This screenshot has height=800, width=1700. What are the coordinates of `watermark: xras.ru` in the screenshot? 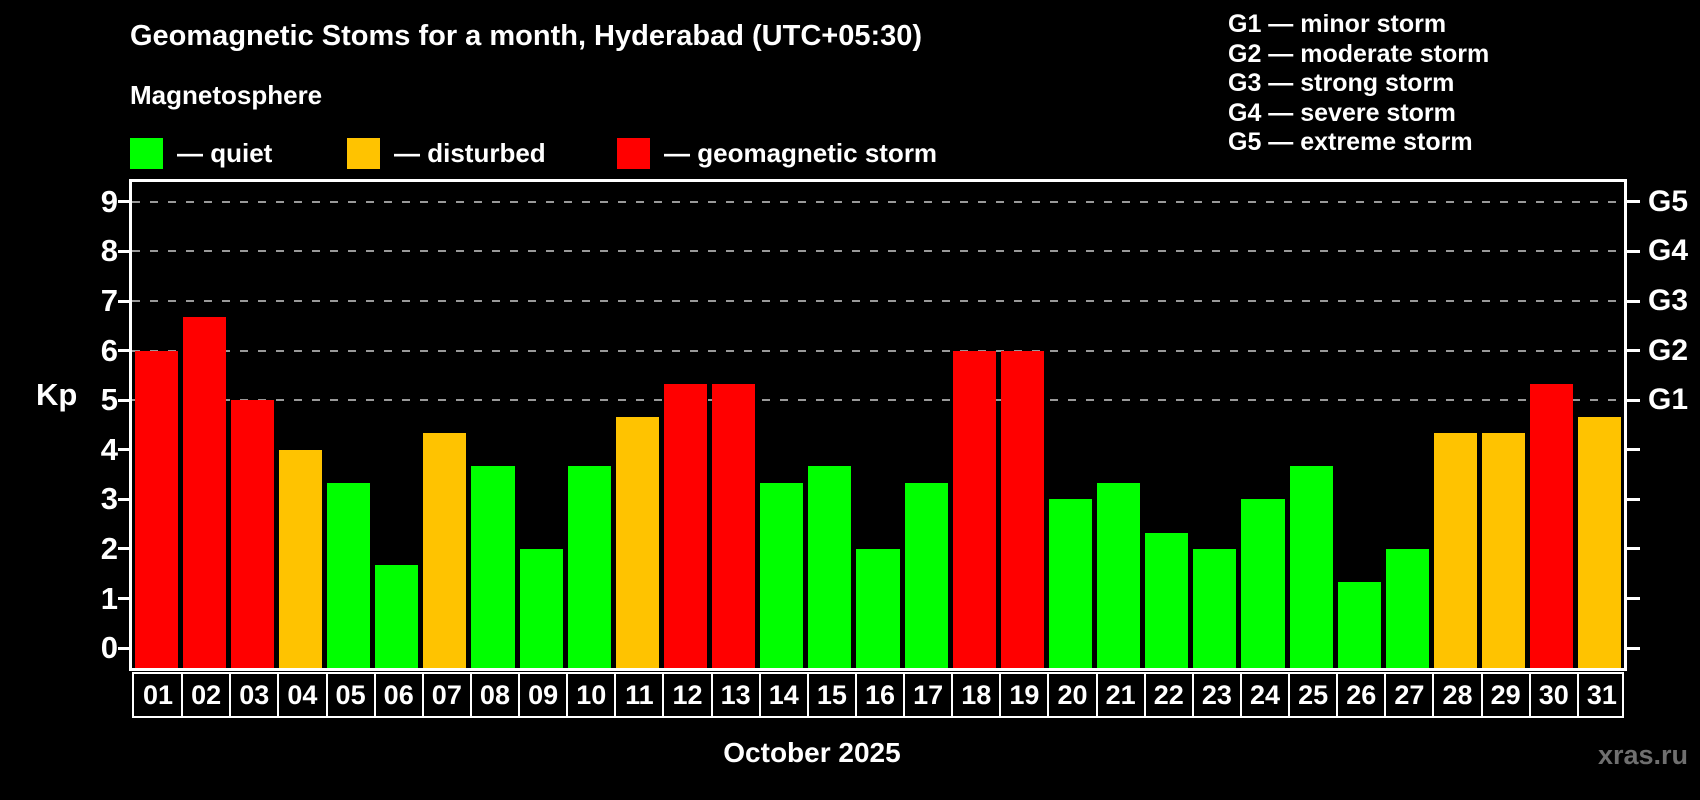 It's located at (1642, 755).